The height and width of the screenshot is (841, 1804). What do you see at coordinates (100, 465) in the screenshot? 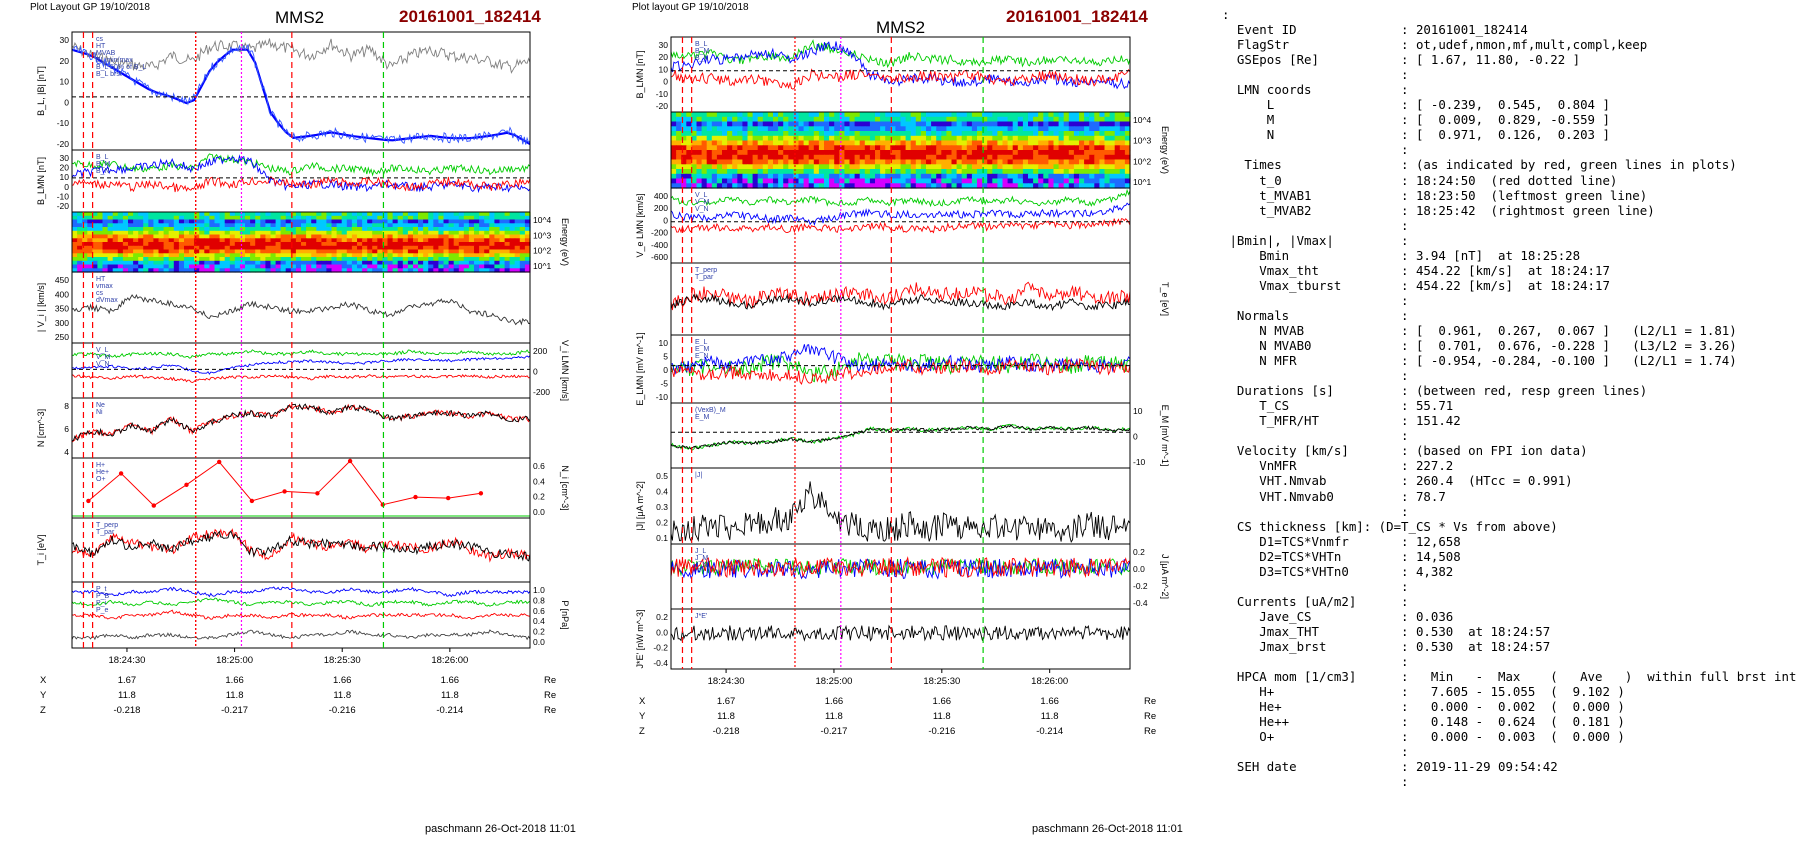
I see `legend-label: H+` at bounding box center [100, 465].